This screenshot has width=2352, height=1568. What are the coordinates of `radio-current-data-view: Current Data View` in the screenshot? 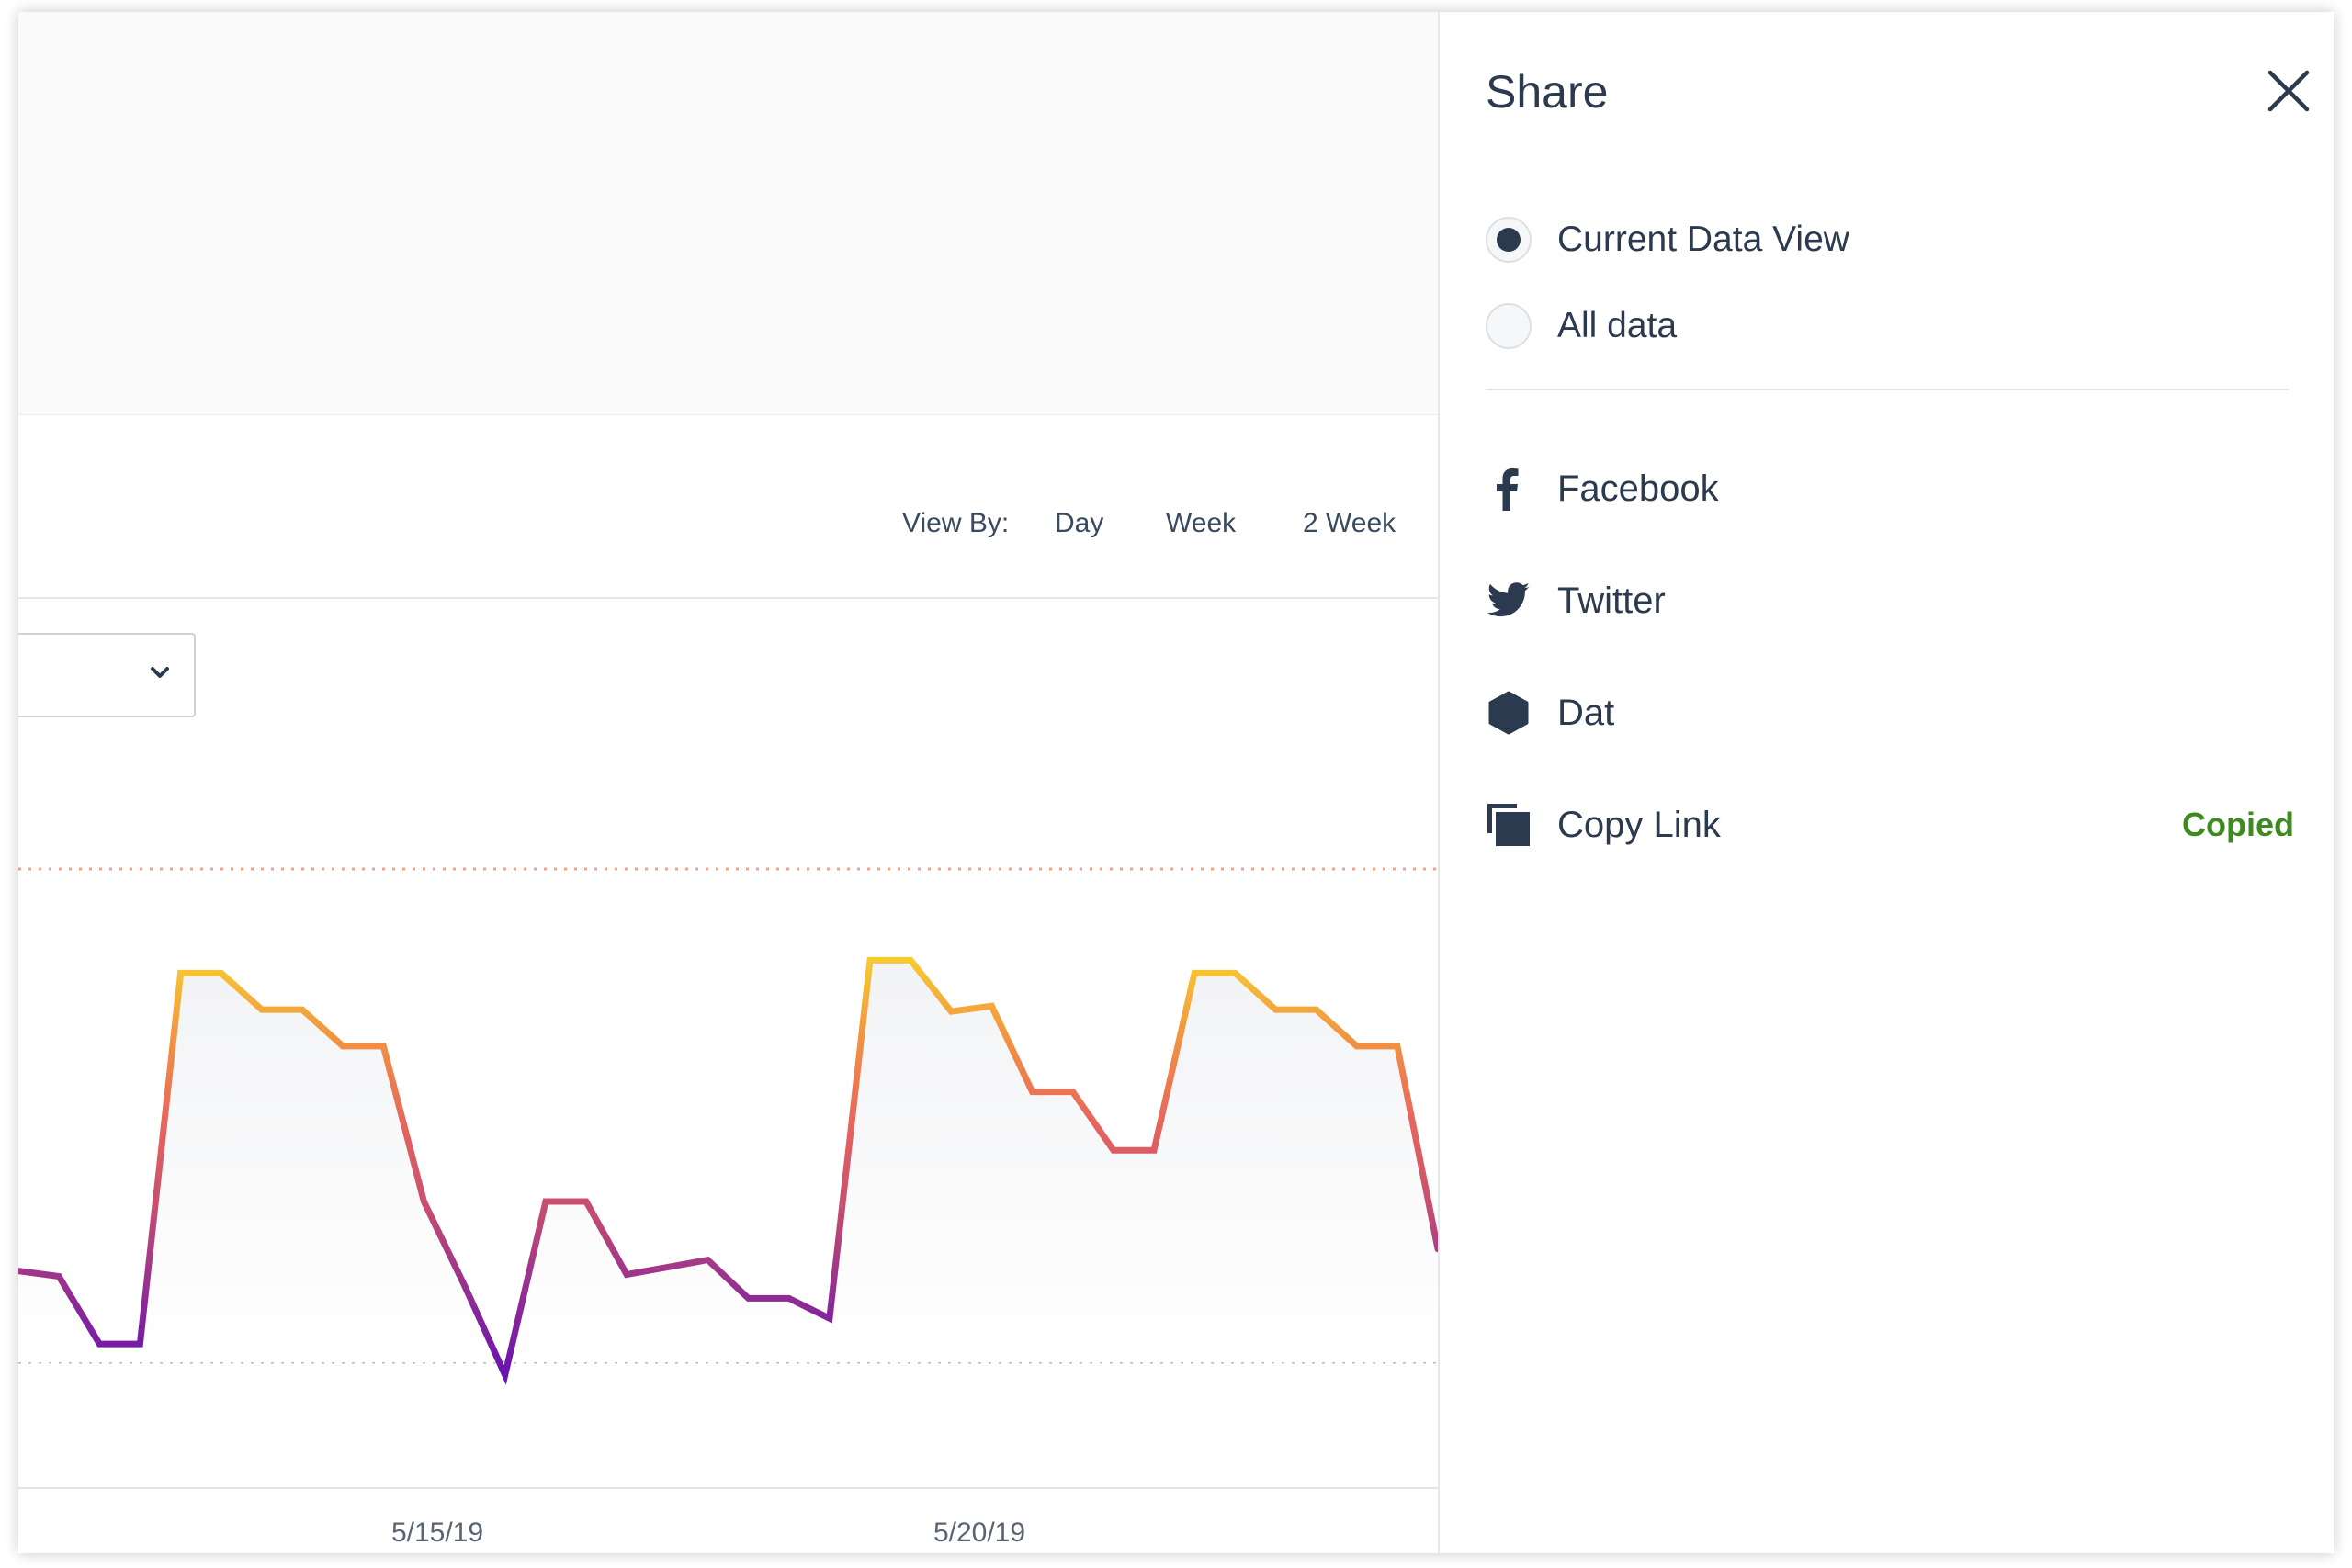 It's located at (1668, 240).